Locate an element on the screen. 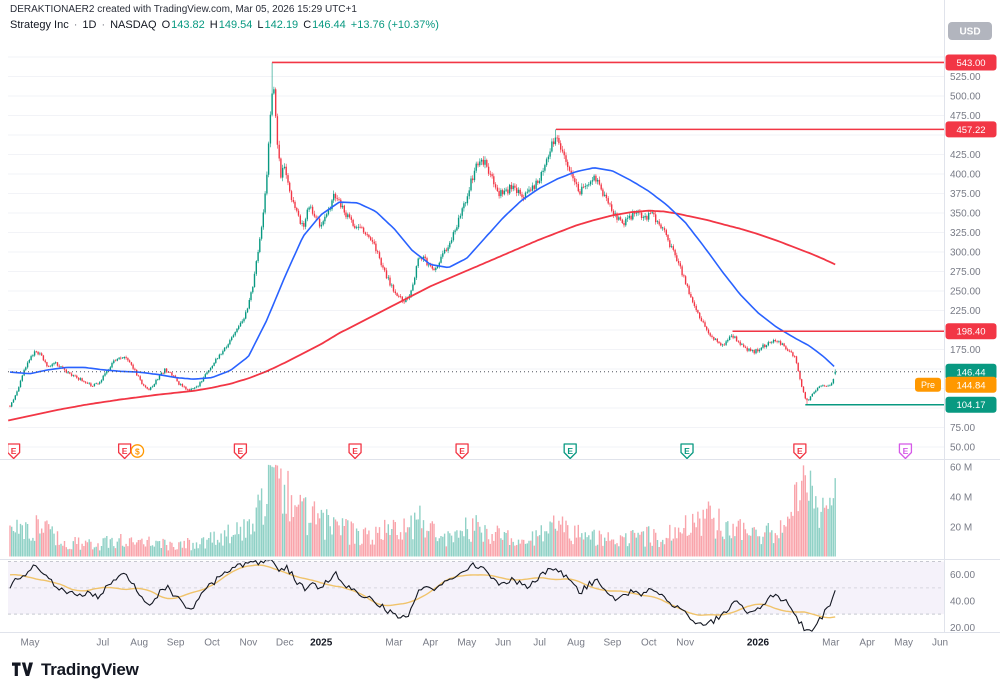  rsi-tick-label: 20.00 is located at coordinates (962, 628).